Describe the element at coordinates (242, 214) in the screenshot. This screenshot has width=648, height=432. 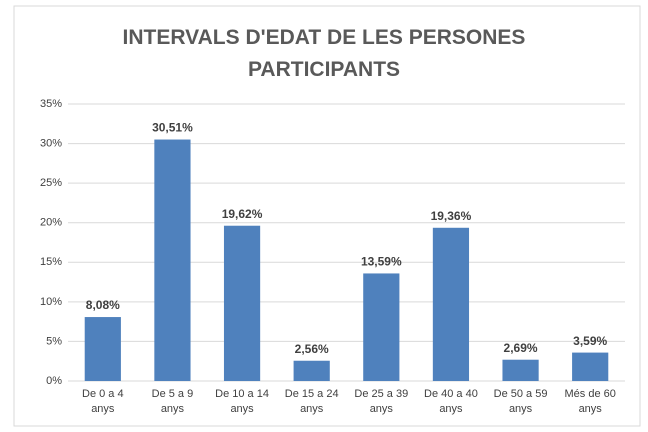
I see `data-label: 19,62%` at that location.